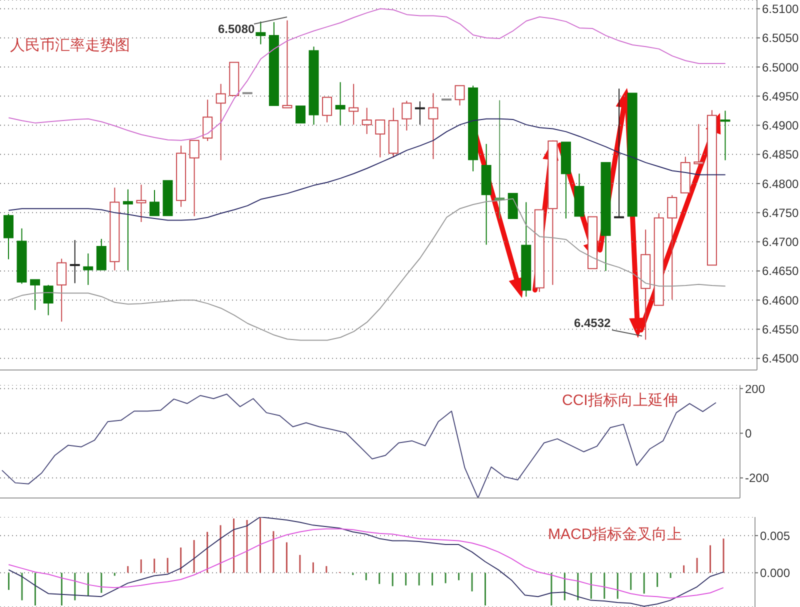 This screenshot has width=800, height=607. I want to click on y-tick-label: 6.4900, so click(781, 125).